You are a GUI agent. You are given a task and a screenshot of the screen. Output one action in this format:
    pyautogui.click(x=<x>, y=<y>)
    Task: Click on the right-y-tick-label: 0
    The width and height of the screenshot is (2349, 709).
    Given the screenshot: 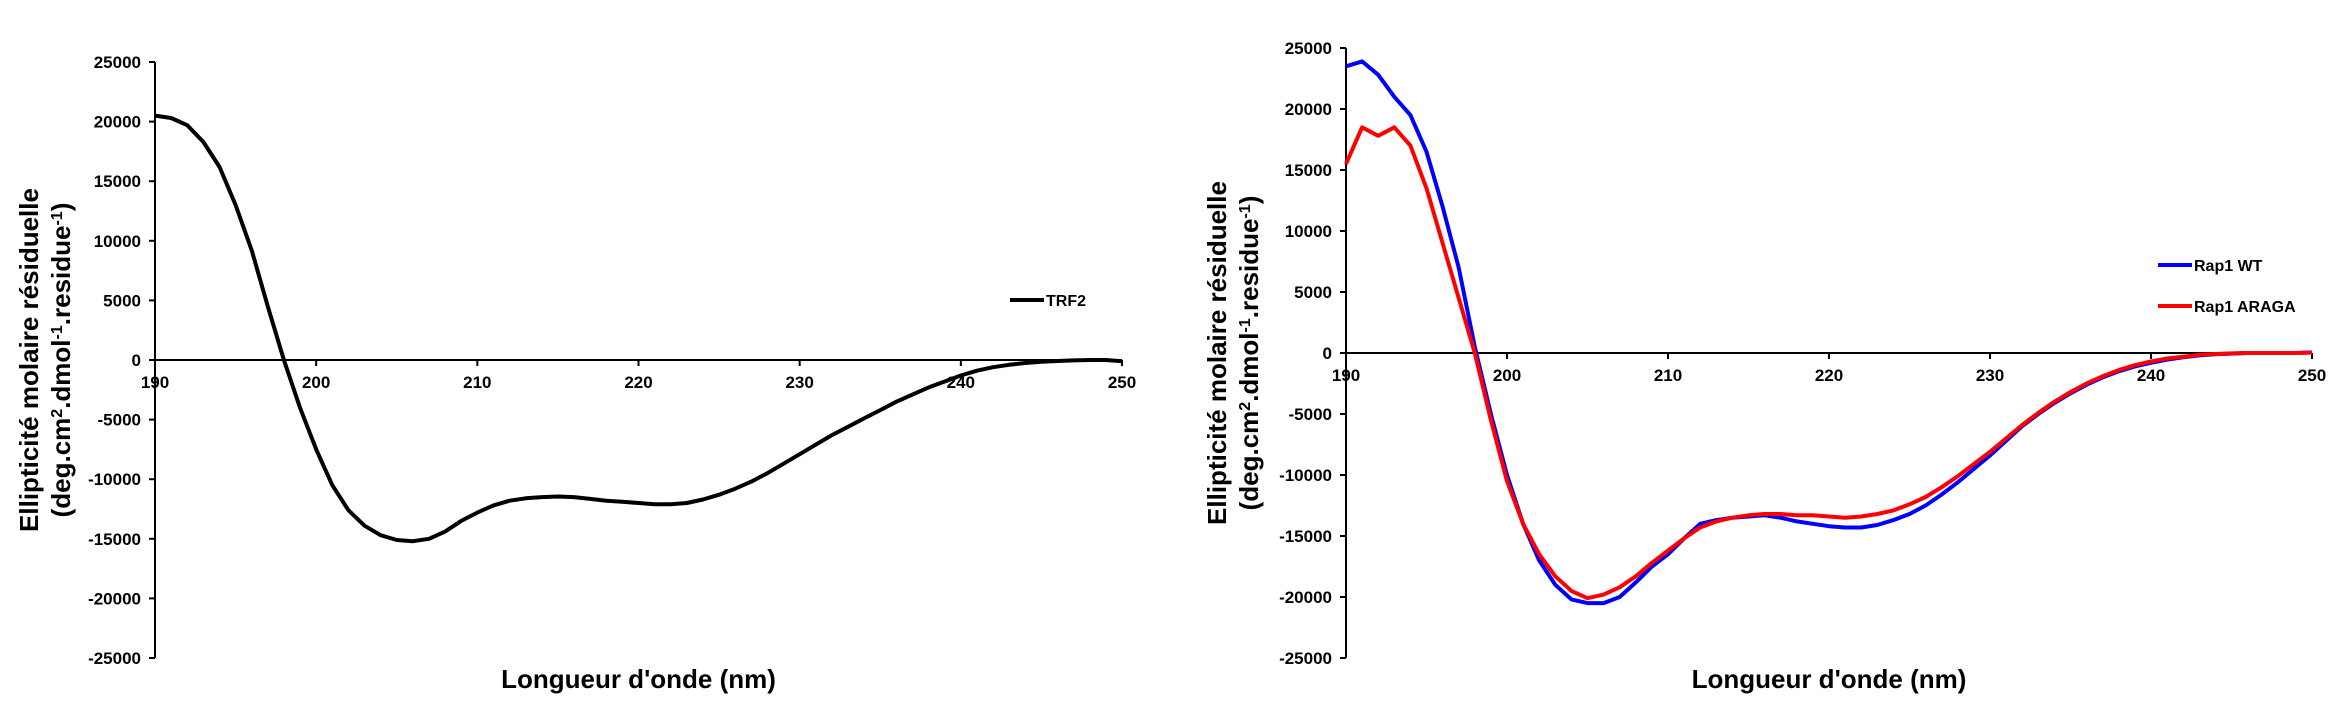 What is the action you would take?
    pyautogui.click(x=1327, y=353)
    